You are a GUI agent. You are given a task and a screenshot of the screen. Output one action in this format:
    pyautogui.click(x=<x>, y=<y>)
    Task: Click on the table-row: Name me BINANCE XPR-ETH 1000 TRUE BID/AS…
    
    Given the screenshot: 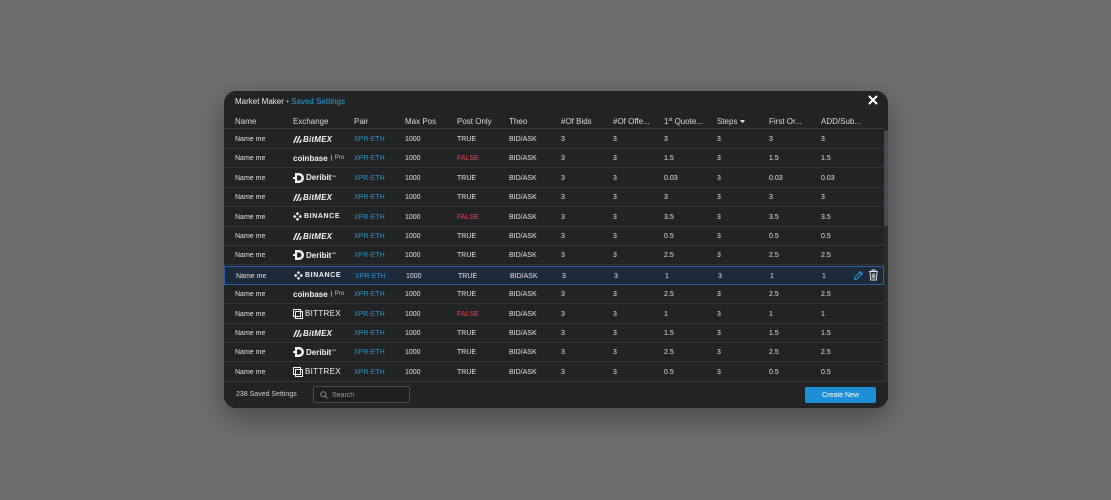 What is the action you would take?
    pyautogui.click(x=554, y=275)
    